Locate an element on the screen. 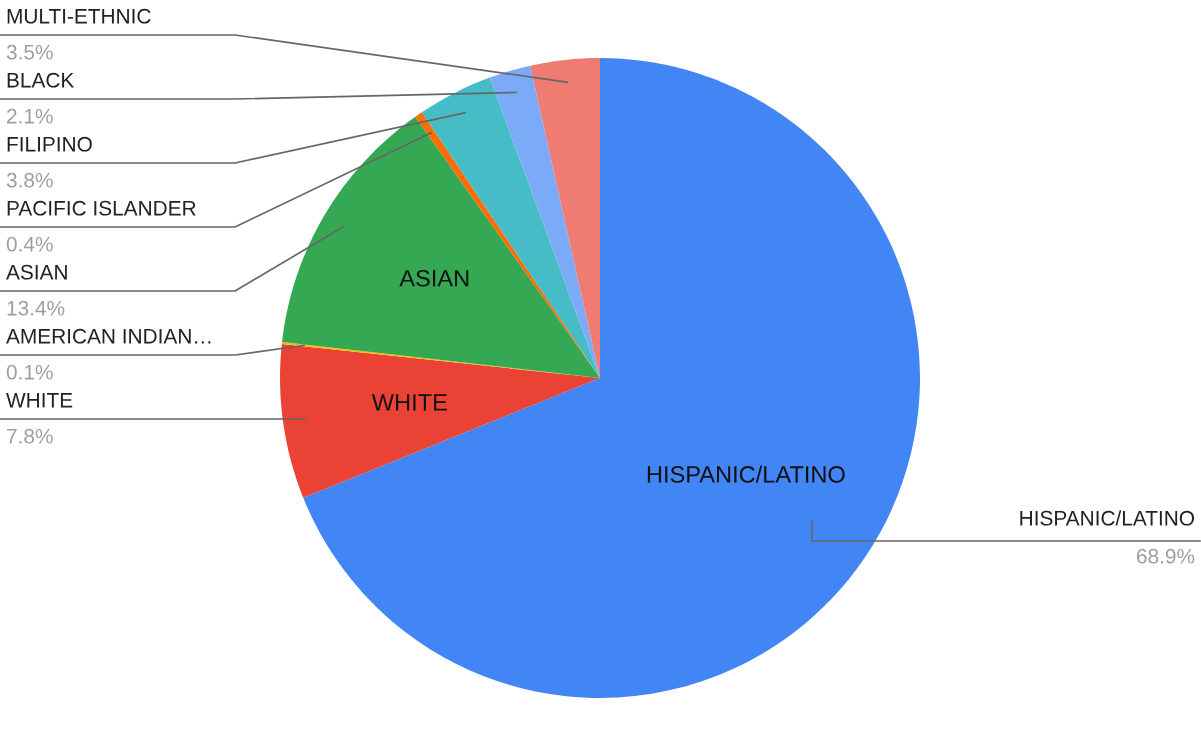 The width and height of the screenshot is (1201, 754). data-label: 3.8% is located at coordinates (29, 180).